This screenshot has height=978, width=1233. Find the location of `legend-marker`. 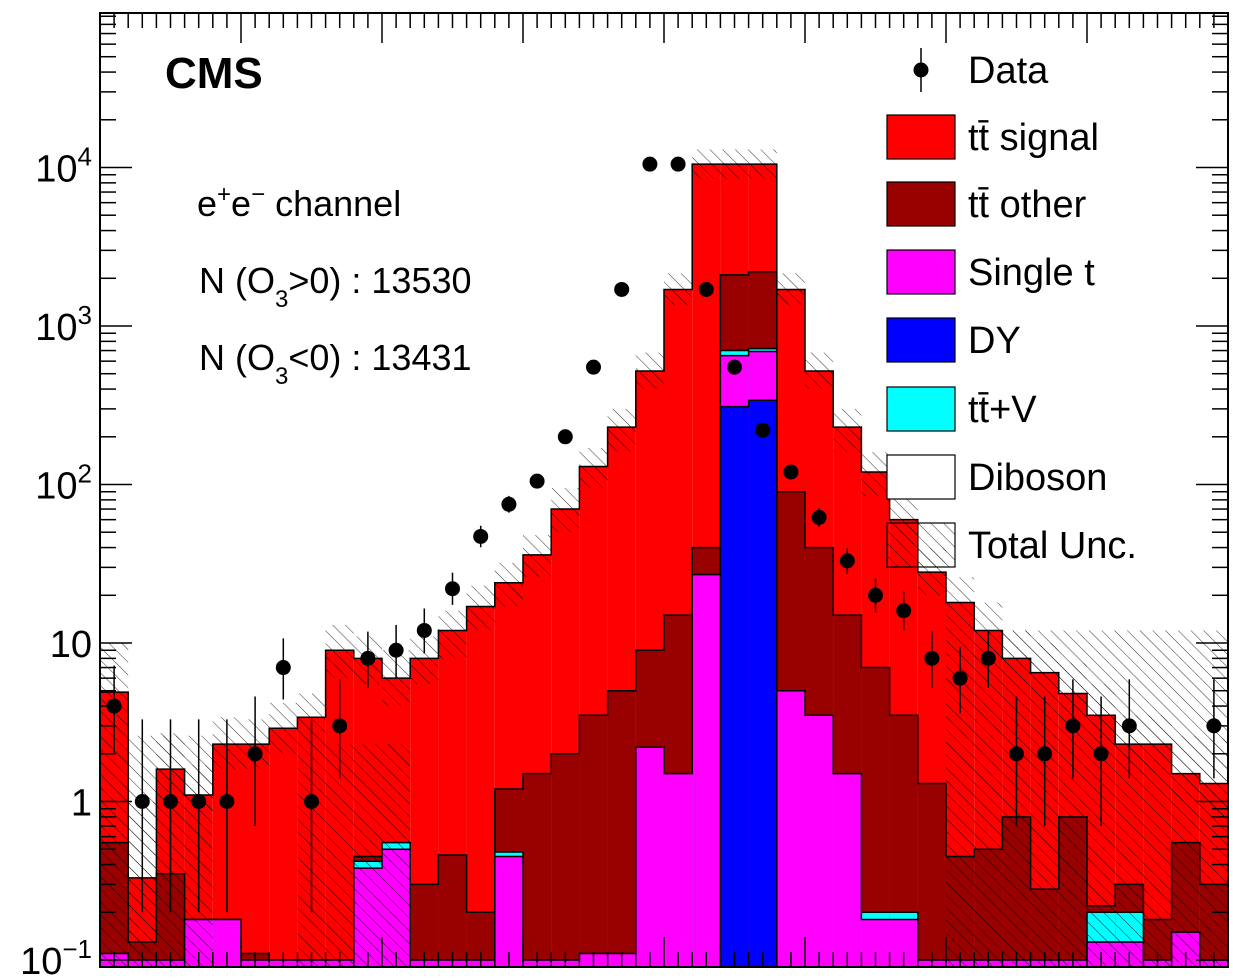

legend-marker is located at coordinates (921, 70).